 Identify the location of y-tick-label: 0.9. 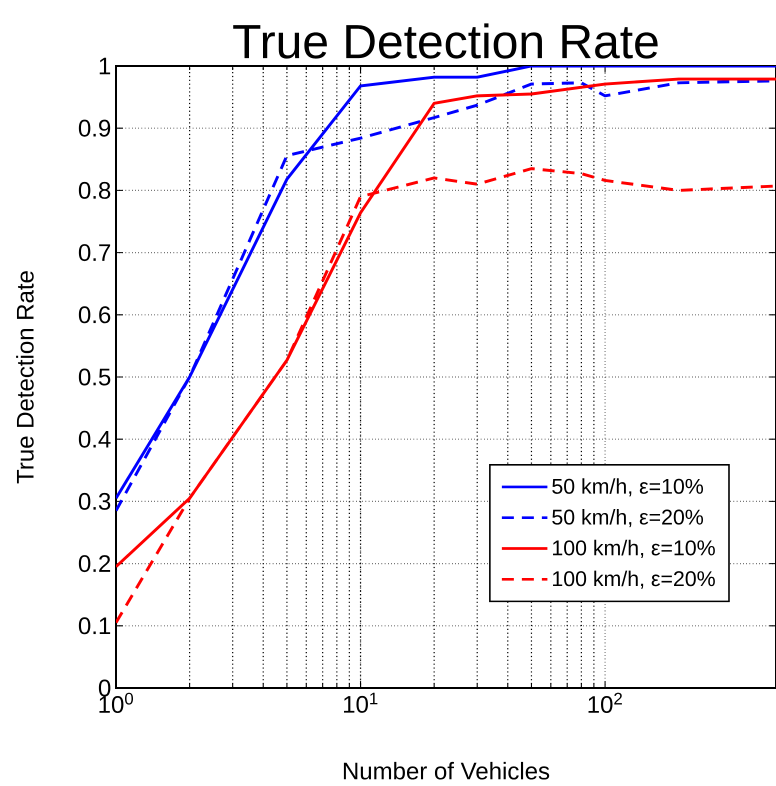
(94, 128).